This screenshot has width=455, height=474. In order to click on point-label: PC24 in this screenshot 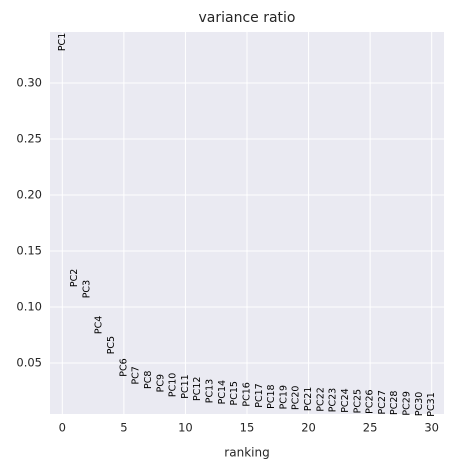, I will do `click(345, 400)`.